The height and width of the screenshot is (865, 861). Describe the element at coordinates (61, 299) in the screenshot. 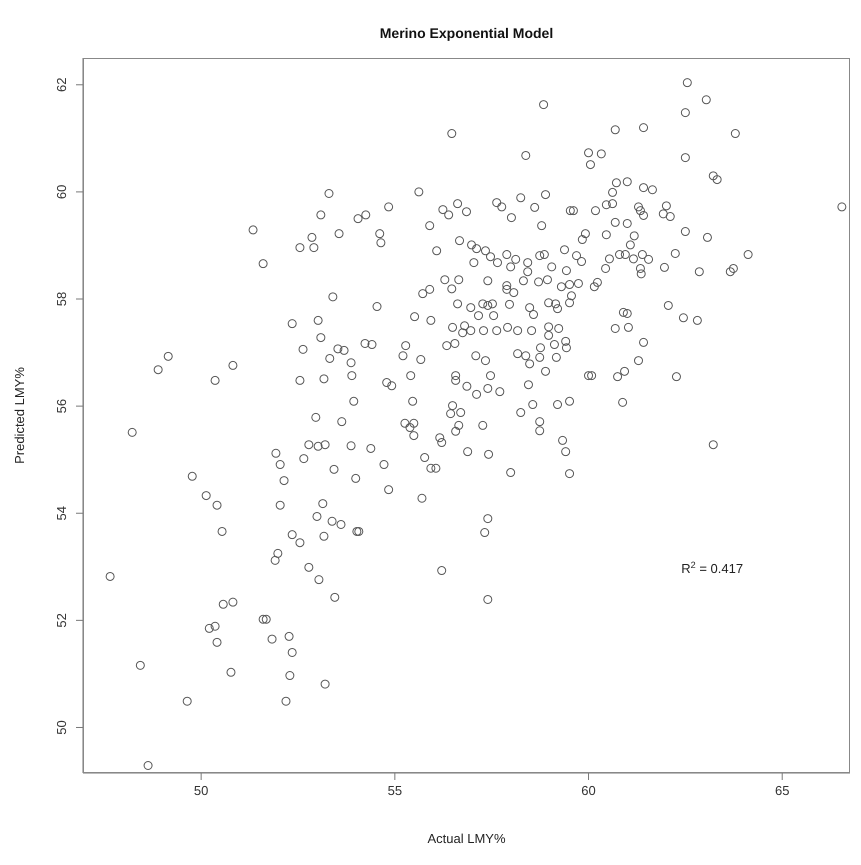

I see `y-tick-label: 58` at that location.